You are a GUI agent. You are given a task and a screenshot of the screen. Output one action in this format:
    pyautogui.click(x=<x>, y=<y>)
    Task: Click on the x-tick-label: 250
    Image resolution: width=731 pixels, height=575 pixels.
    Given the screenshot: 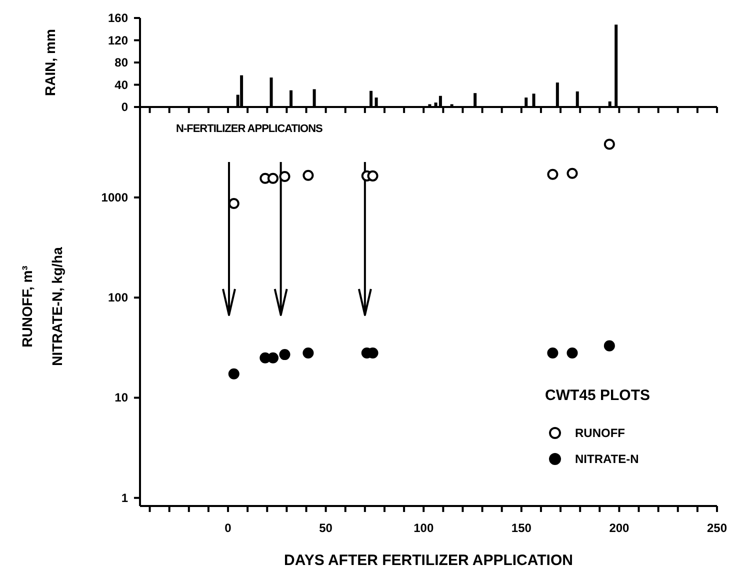 What is the action you would take?
    pyautogui.click(x=717, y=528)
    